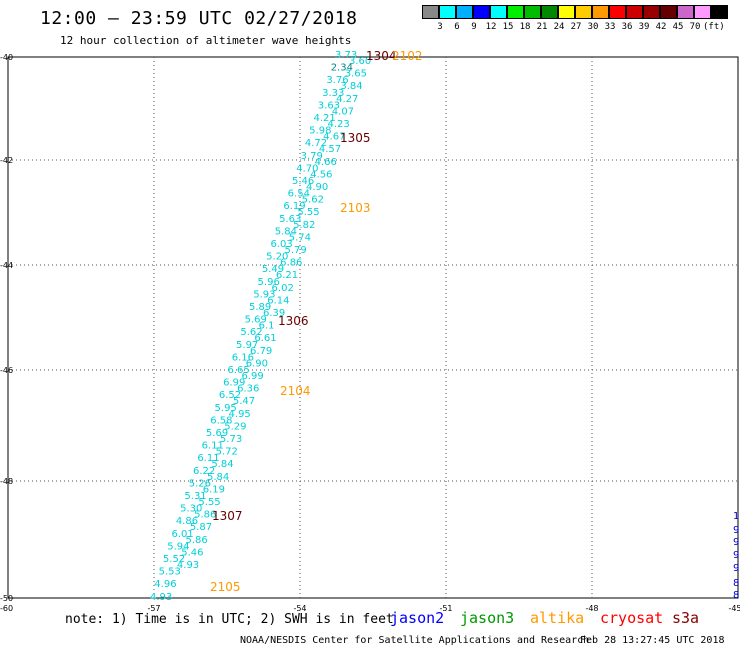  What do you see at coordinates (351, 86) in the screenshot?
I see `wave-height-value: 3.84` at bounding box center [351, 86].